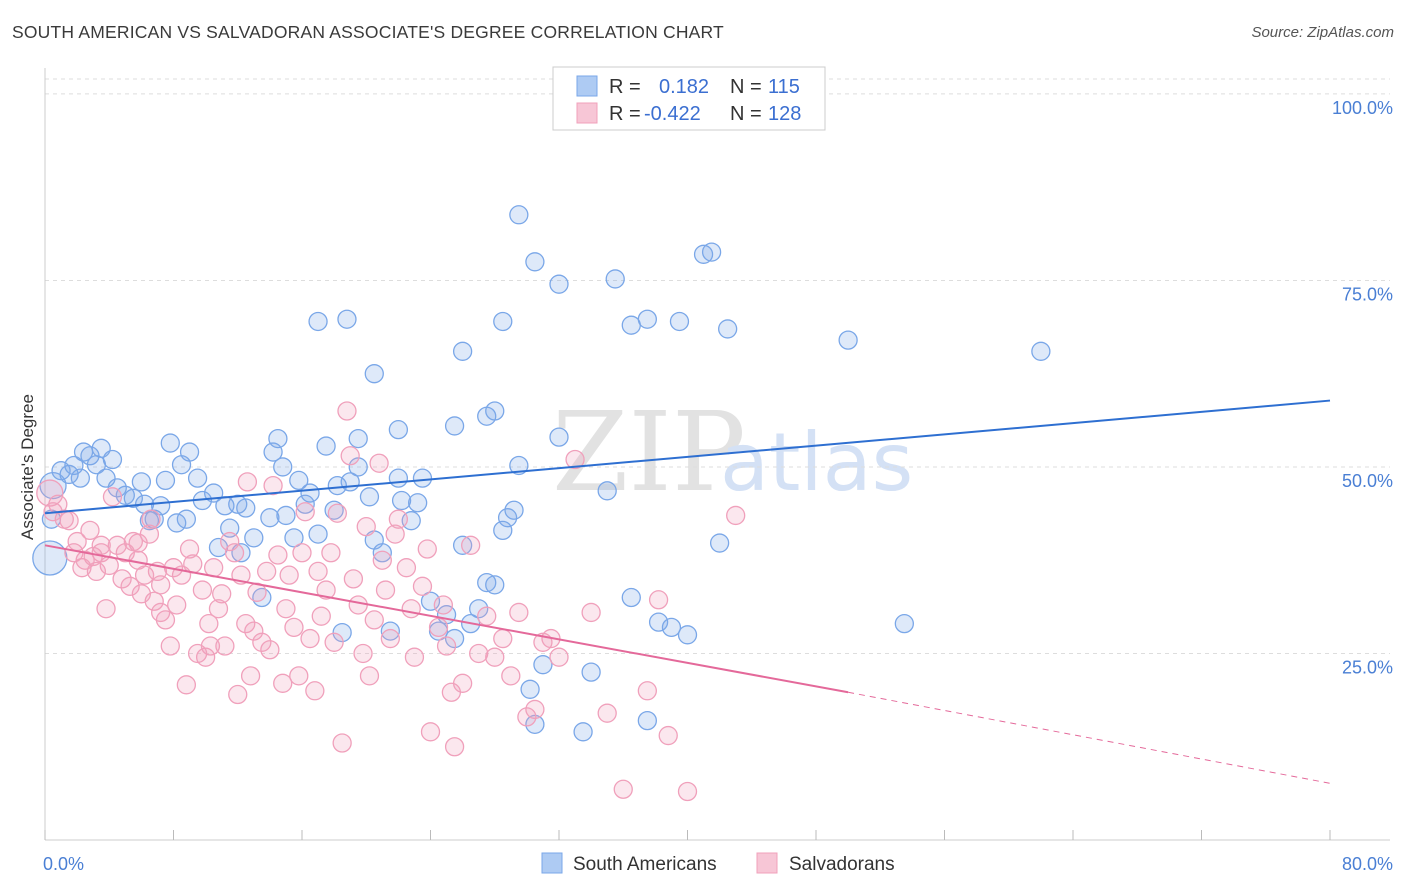  I want to click on y-tick-label: 75.0%, so click(1367, 294).